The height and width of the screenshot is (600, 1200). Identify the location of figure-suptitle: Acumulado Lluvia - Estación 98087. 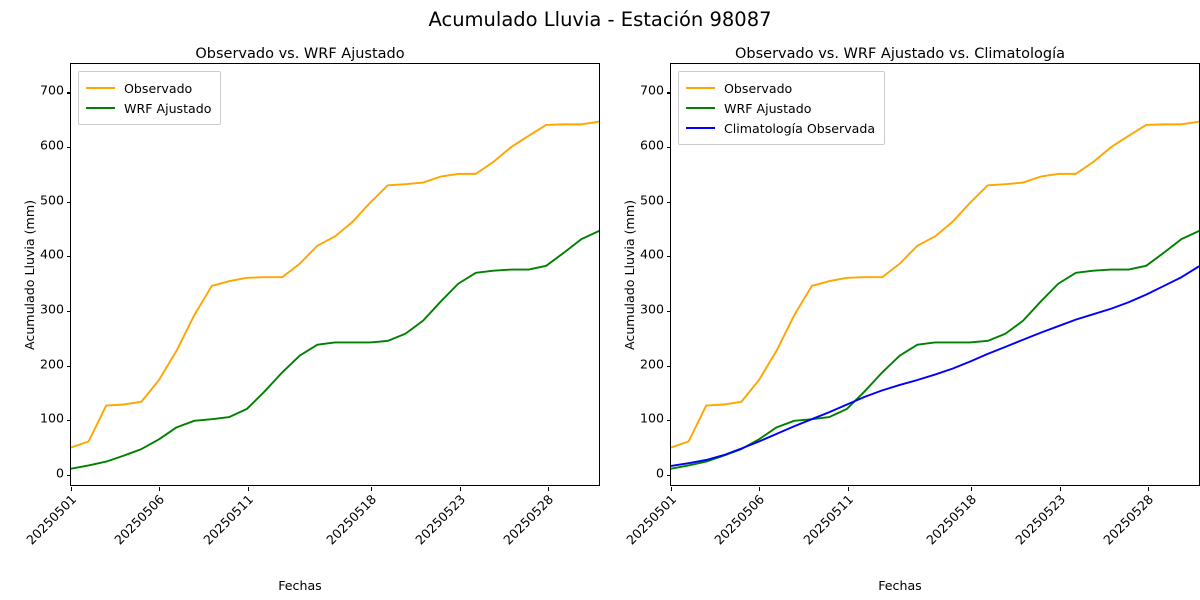
(600, 19).